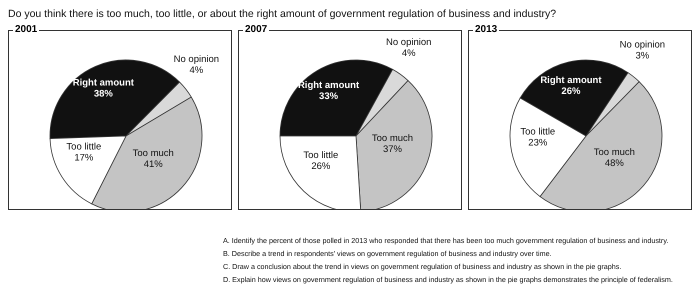 The image size is (700, 300). Describe the element at coordinates (329, 96) in the screenshot. I see `data-label: 33%` at that location.